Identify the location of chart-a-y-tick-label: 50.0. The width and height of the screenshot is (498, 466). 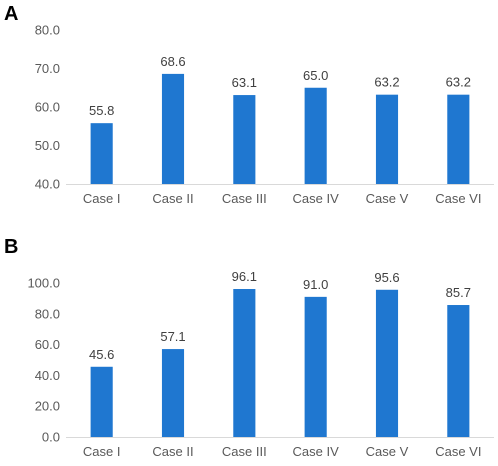
(47, 145).